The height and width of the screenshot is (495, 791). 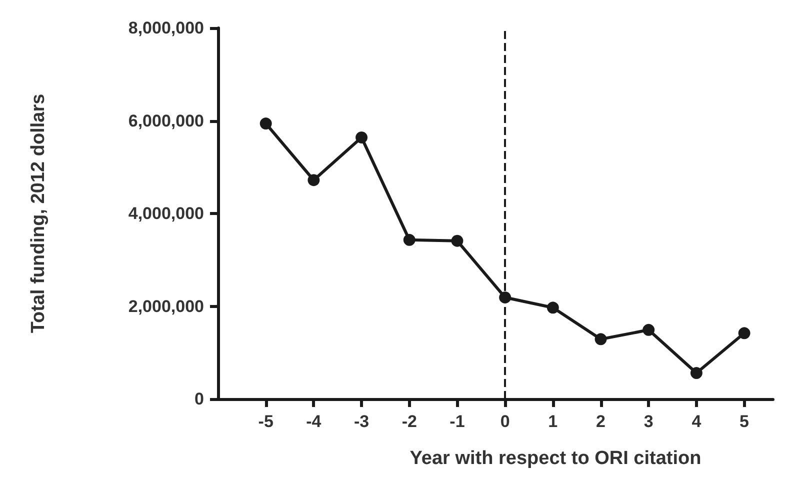 What do you see at coordinates (166, 28) in the screenshot?
I see `y-tick-label: 8,000,000` at bounding box center [166, 28].